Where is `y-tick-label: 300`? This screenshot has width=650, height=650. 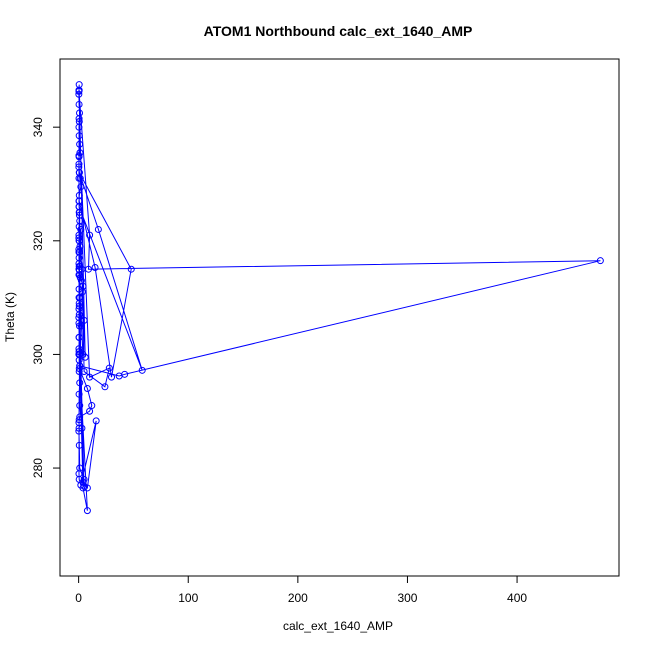 y-tick-label: 300 is located at coordinates (38, 354).